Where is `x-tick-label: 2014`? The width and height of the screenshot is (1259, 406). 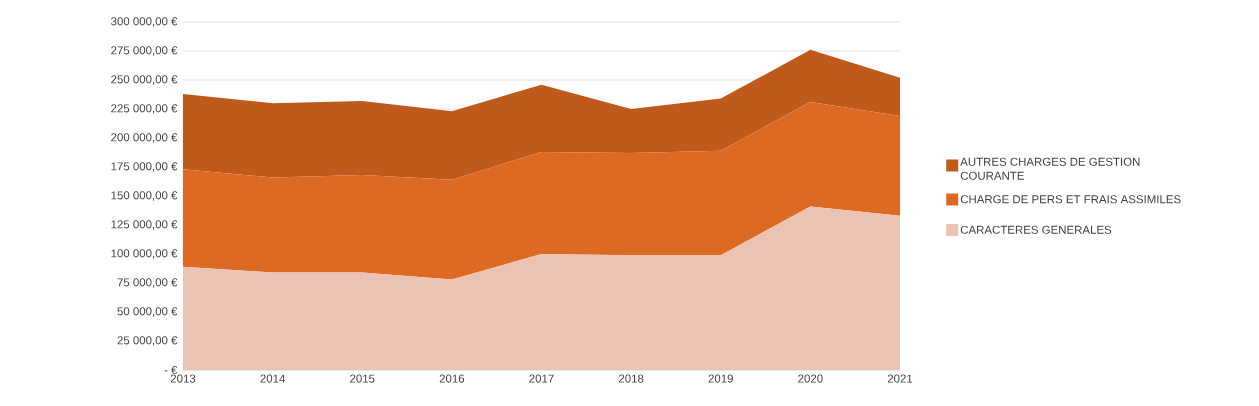 x-tick-label: 2014 is located at coordinates (273, 378).